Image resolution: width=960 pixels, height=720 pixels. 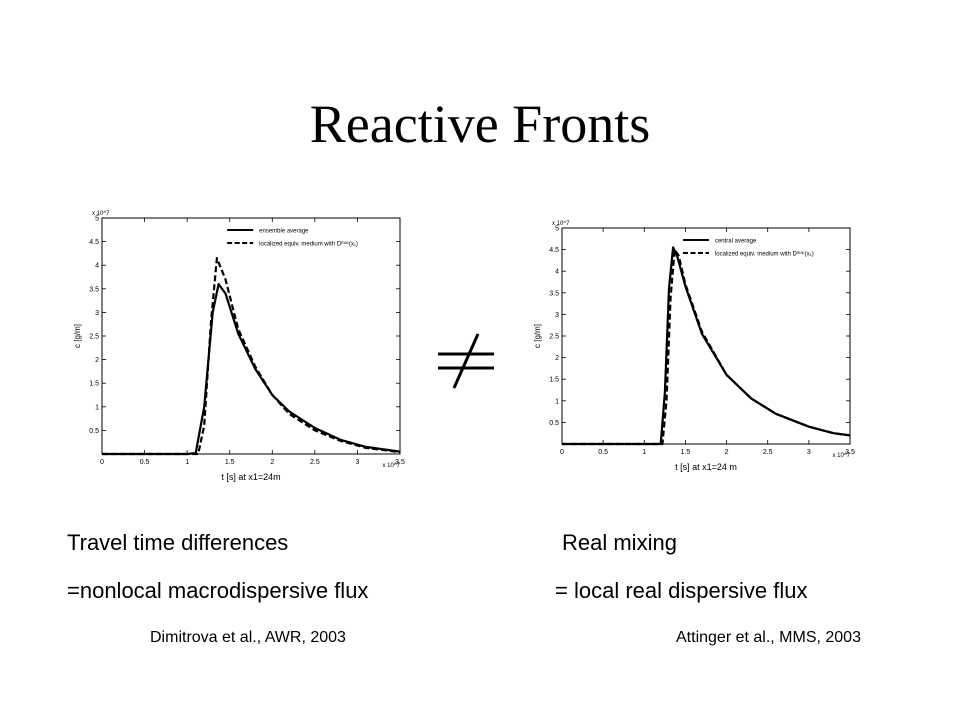 I want to click on right-caption-line1: Real mixing, so click(x=619, y=542).